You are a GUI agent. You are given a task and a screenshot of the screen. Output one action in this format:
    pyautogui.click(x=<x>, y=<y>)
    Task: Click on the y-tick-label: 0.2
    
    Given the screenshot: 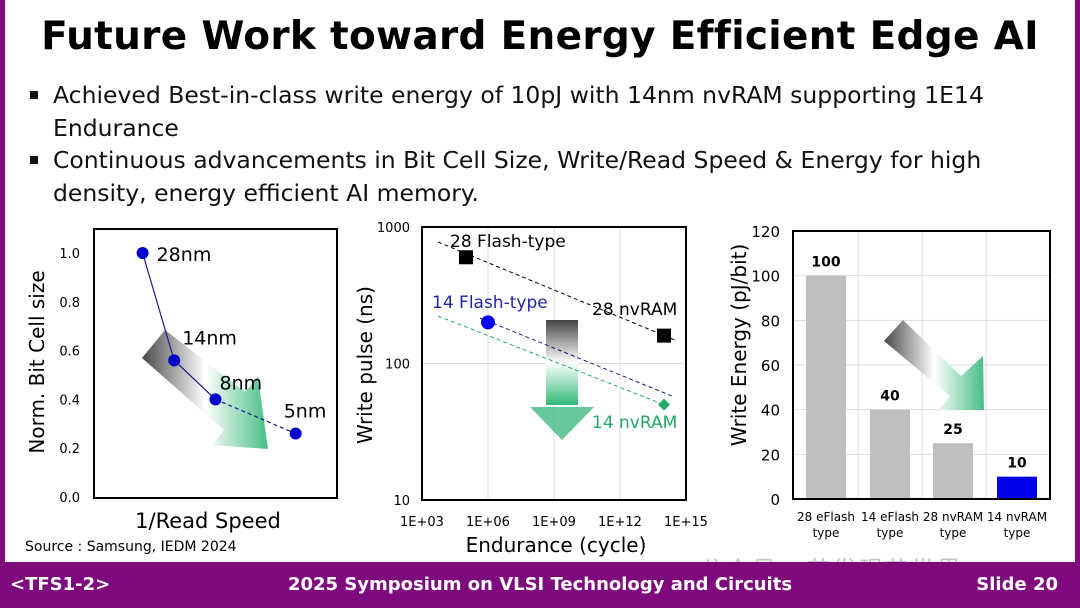 What is the action you would take?
    pyautogui.click(x=69, y=449)
    